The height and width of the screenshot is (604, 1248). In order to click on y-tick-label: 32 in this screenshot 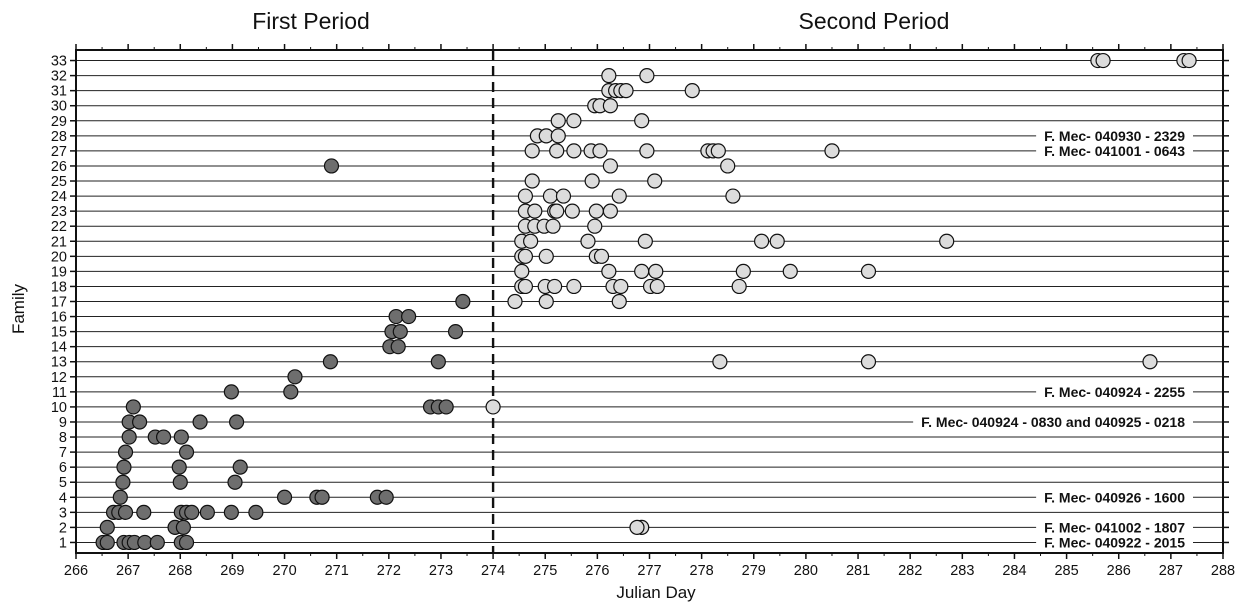, I will do `click(59, 77)`.